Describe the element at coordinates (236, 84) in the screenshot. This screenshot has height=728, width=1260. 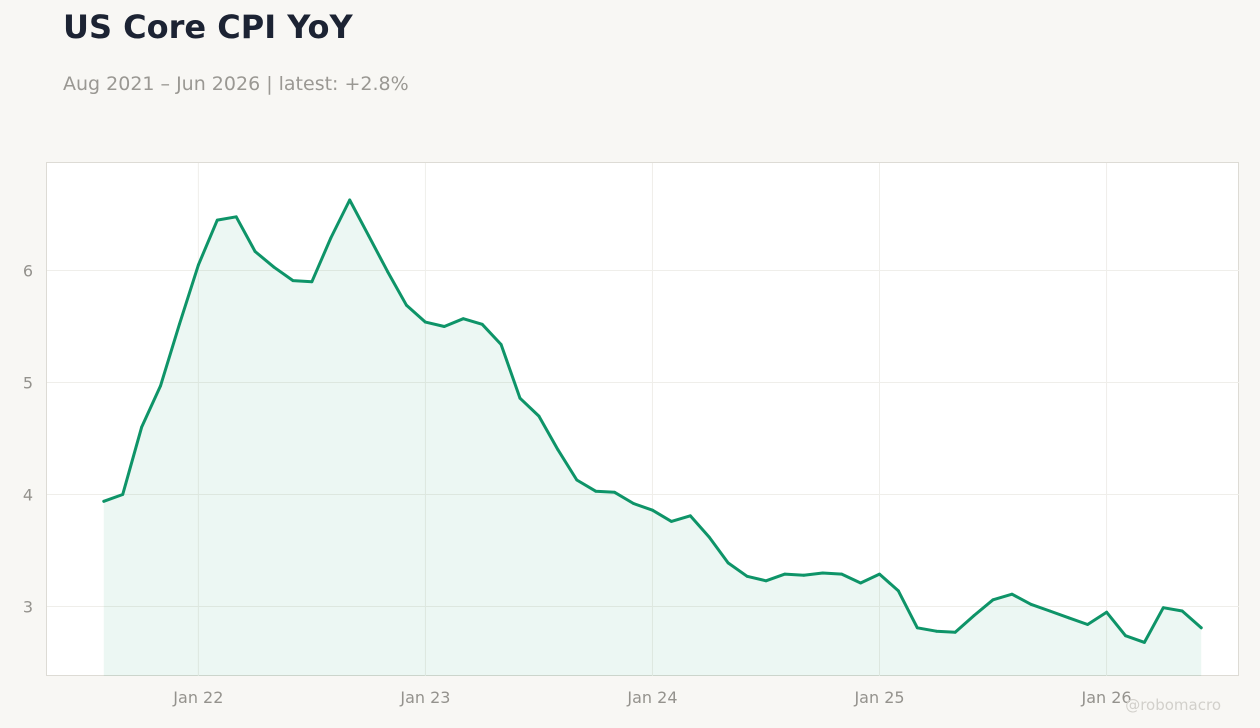
I see `chart-subtitle: Aug 2021 – Jun 2026 | latest: +2.8%` at that location.